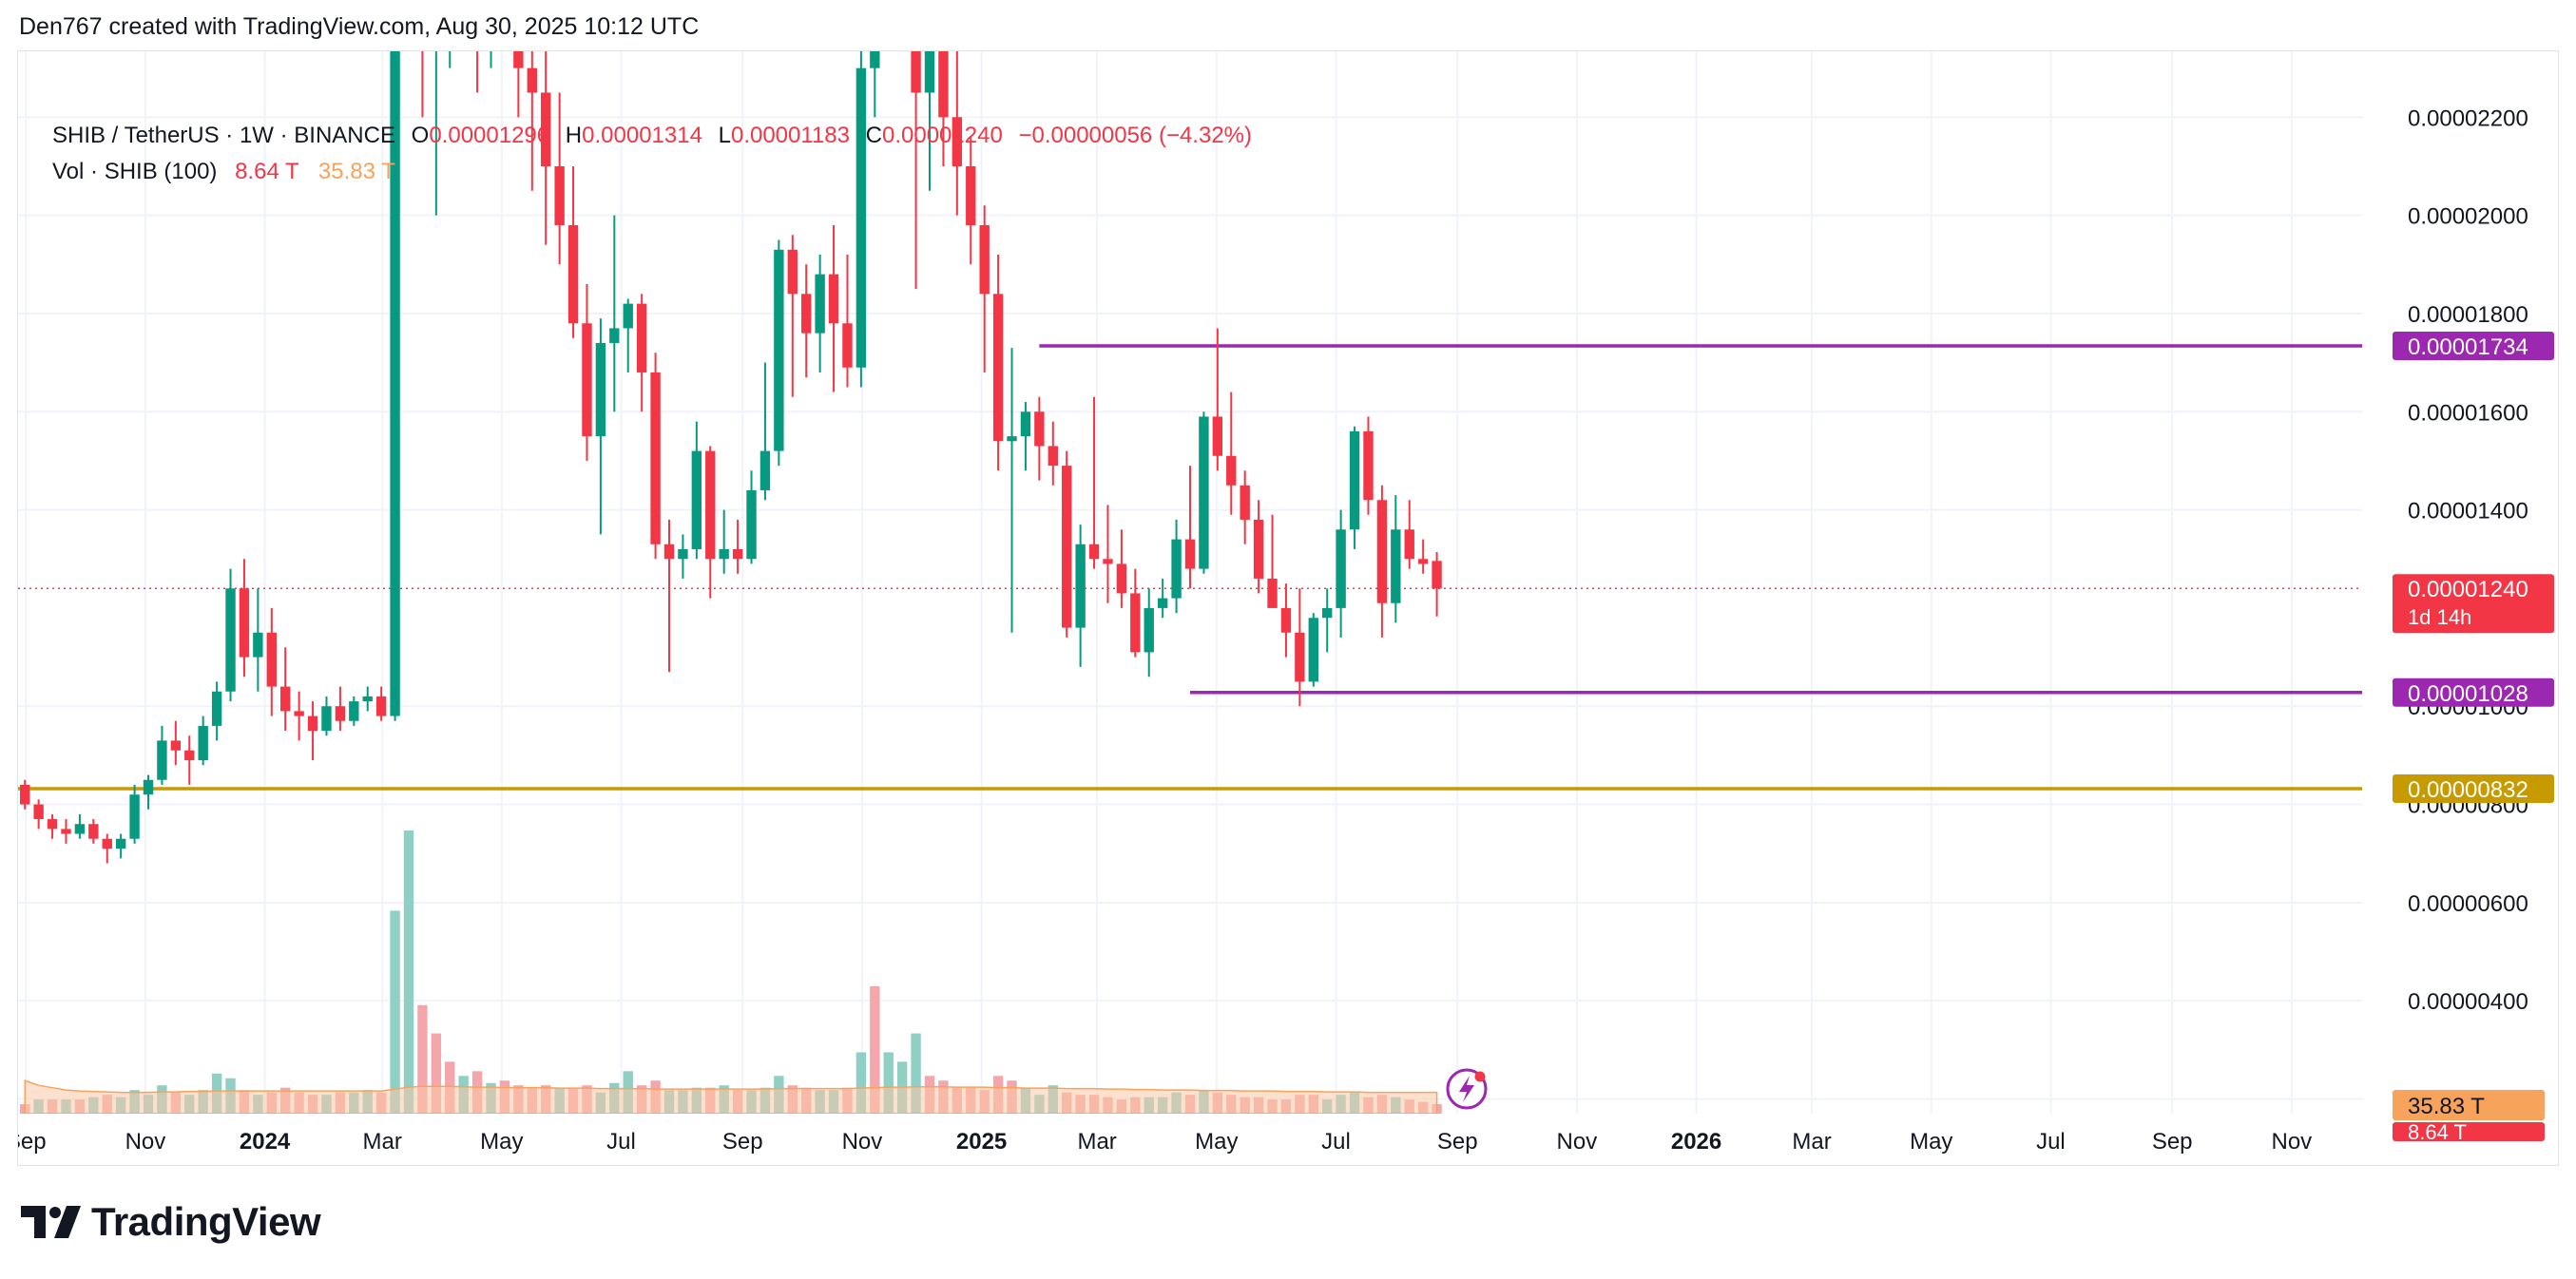  What do you see at coordinates (2468, 512) in the screenshot?
I see `price-tick-label: 0.00001400` at bounding box center [2468, 512].